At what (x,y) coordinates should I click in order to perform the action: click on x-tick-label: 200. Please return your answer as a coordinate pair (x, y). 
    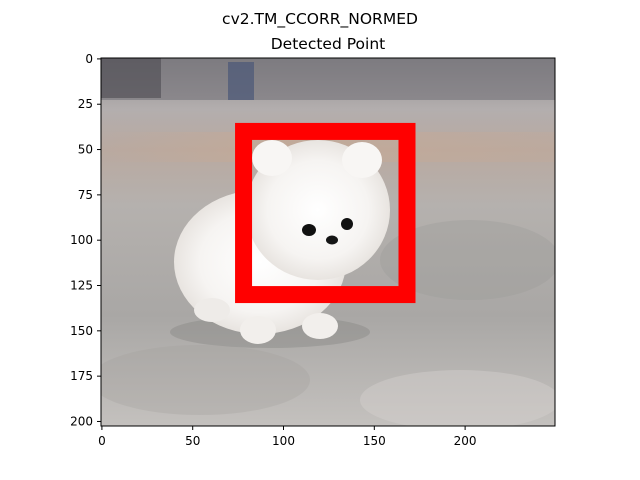
    Looking at the image, I should click on (465, 441).